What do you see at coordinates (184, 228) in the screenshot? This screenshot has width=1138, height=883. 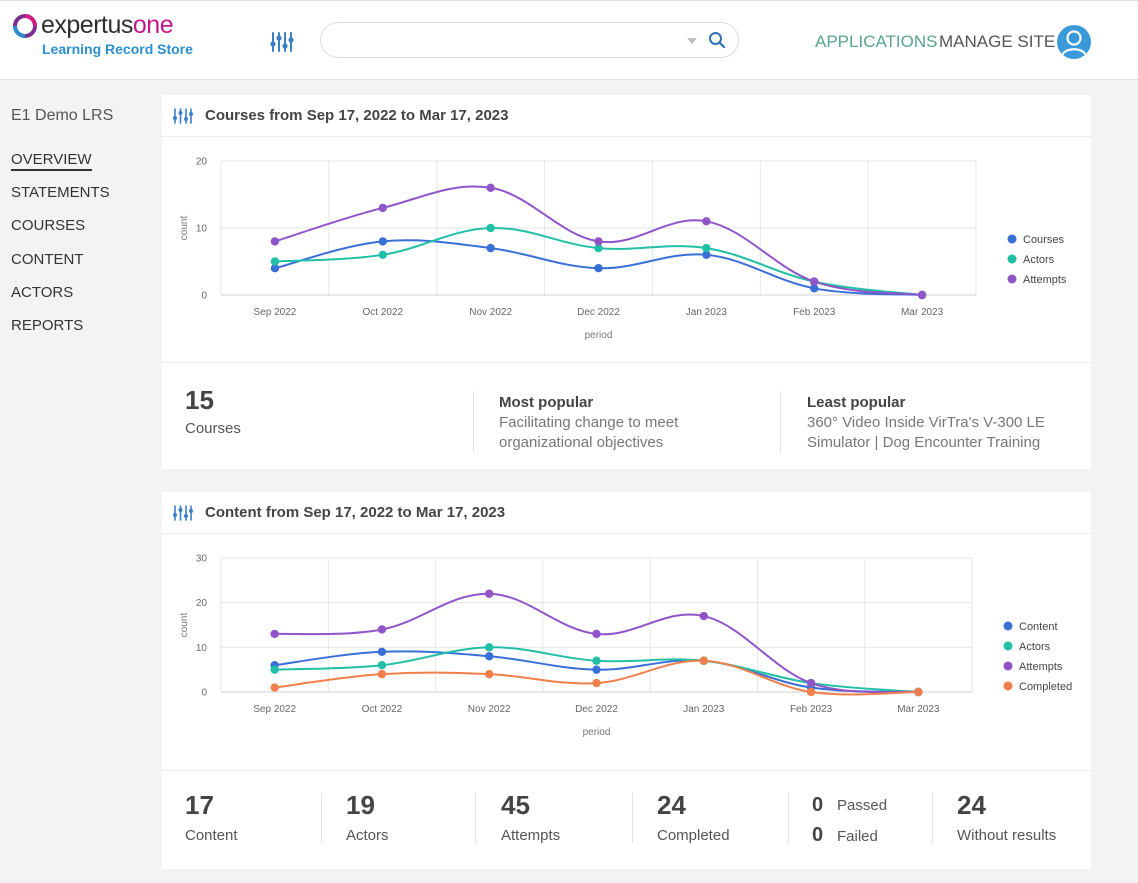 I see `y-axis-title: count` at bounding box center [184, 228].